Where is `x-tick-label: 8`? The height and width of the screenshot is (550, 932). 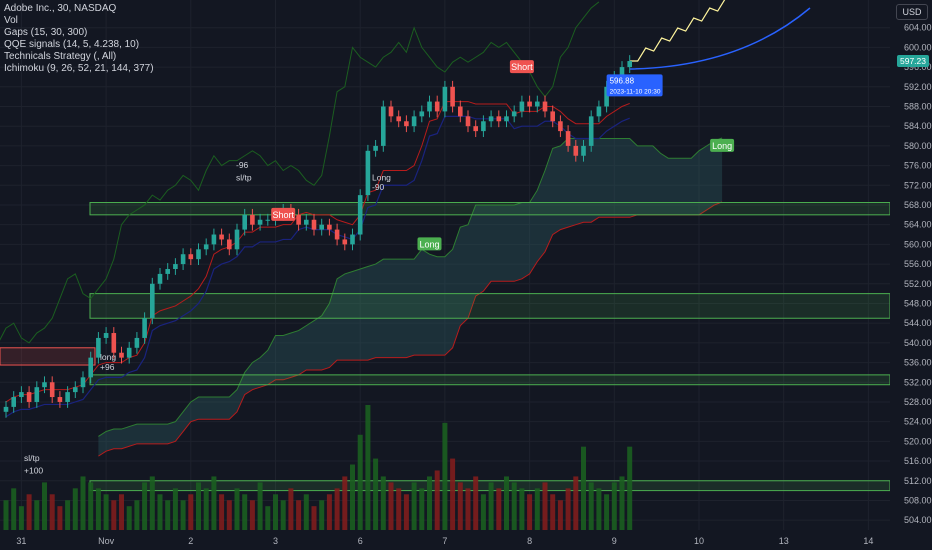
x-tick-label: 8 is located at coordinates (529, 541).